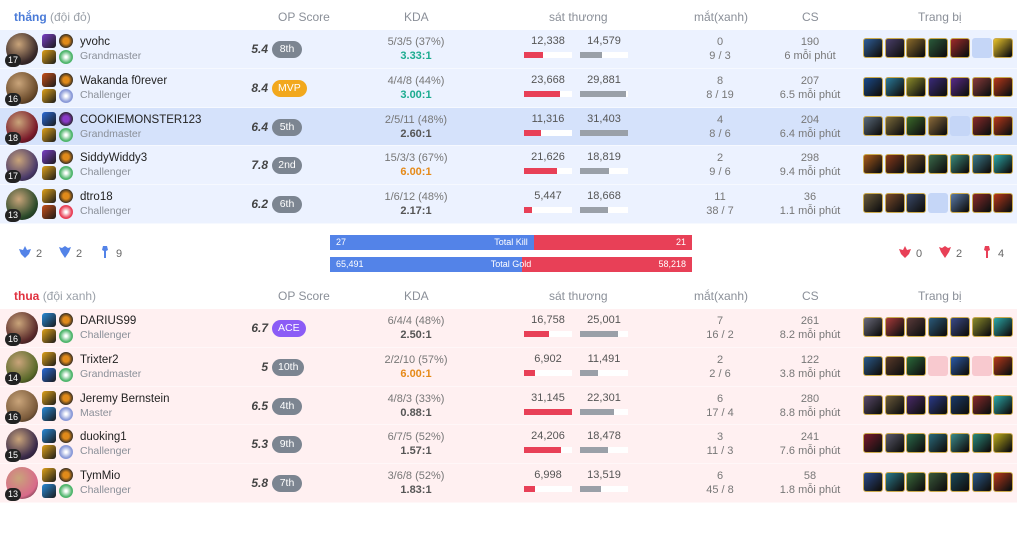  I want to click on summoner-name-link: dtro18, so click(96, 197).